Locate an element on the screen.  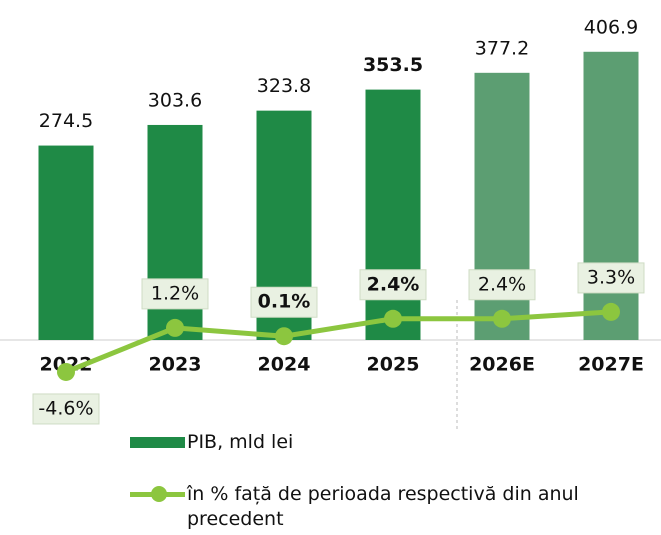
x-tick-label: 2023 is located at coordinates (175, 365).